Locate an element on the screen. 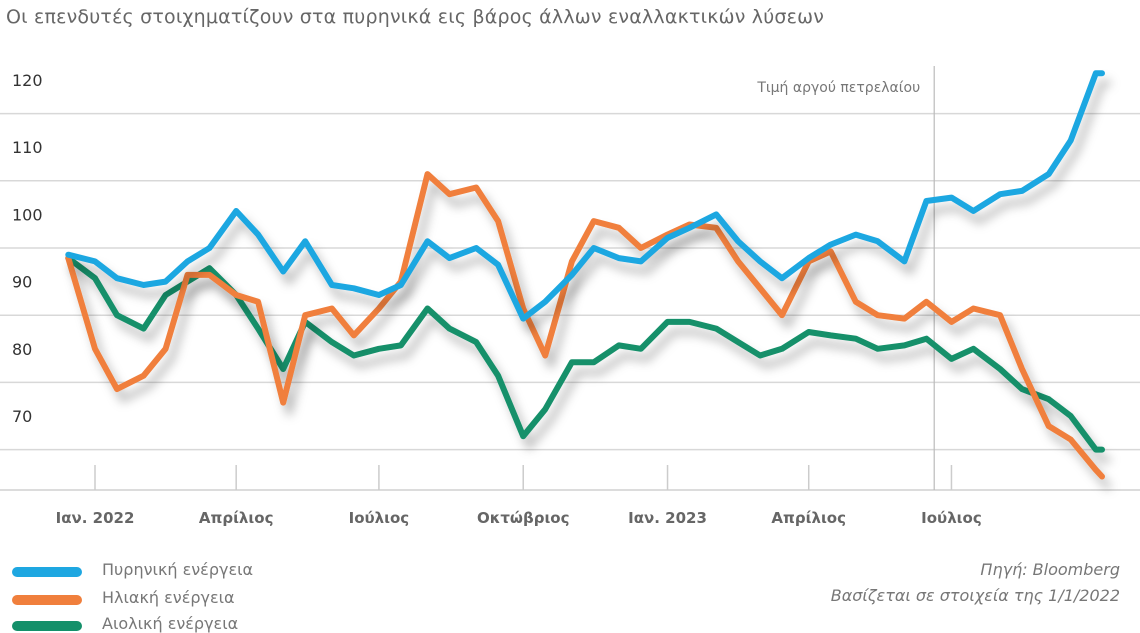  y-tick-label: 70 is located at coordinates (22, 416).